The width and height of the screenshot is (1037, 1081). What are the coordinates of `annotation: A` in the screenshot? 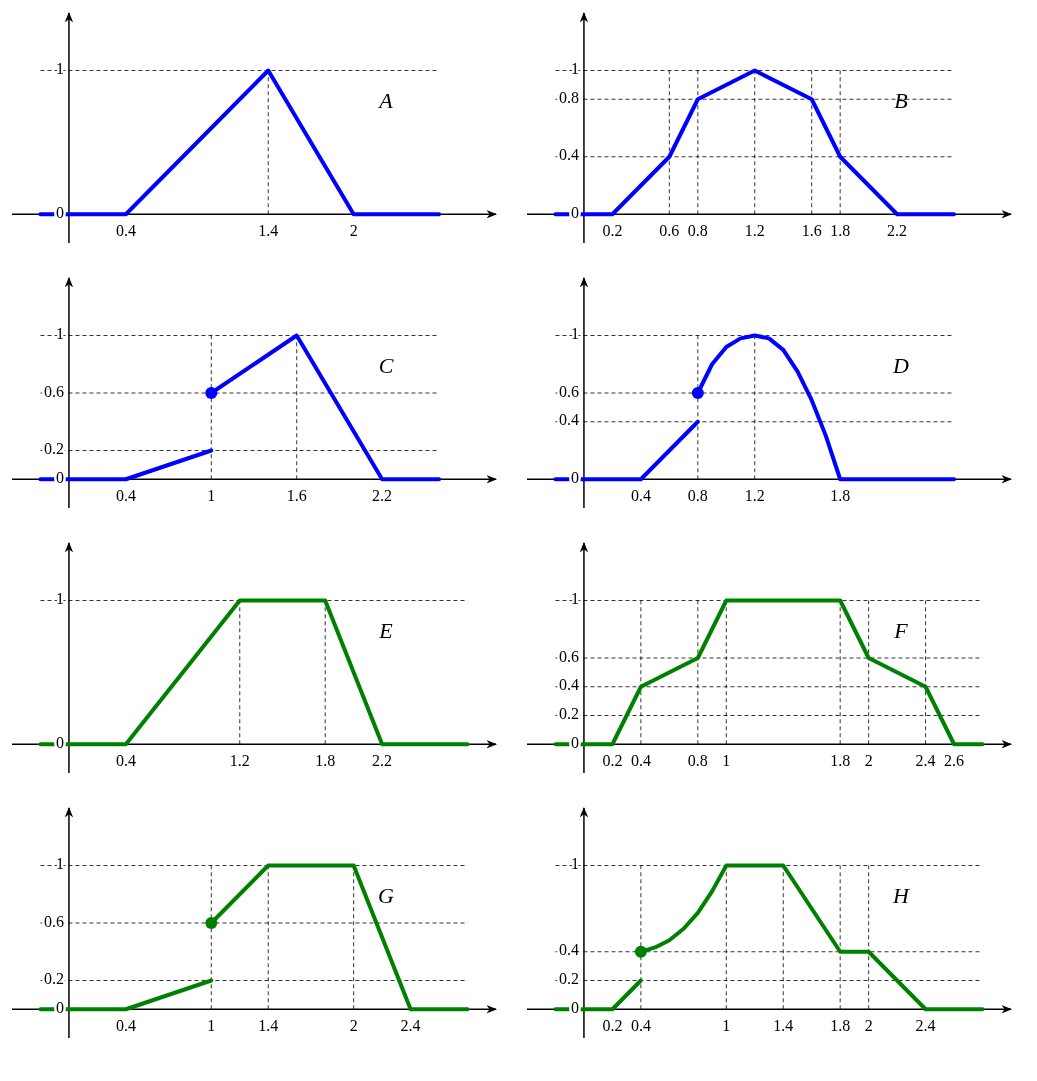 It's located at (385, 101).